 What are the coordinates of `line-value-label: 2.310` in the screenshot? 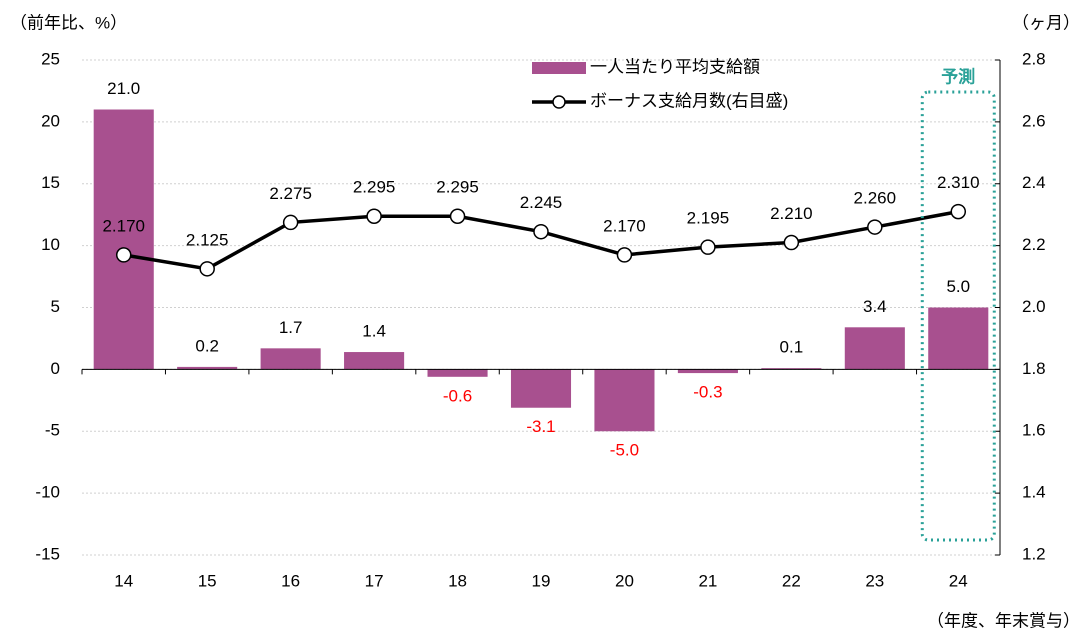 It's located at (958, 182).